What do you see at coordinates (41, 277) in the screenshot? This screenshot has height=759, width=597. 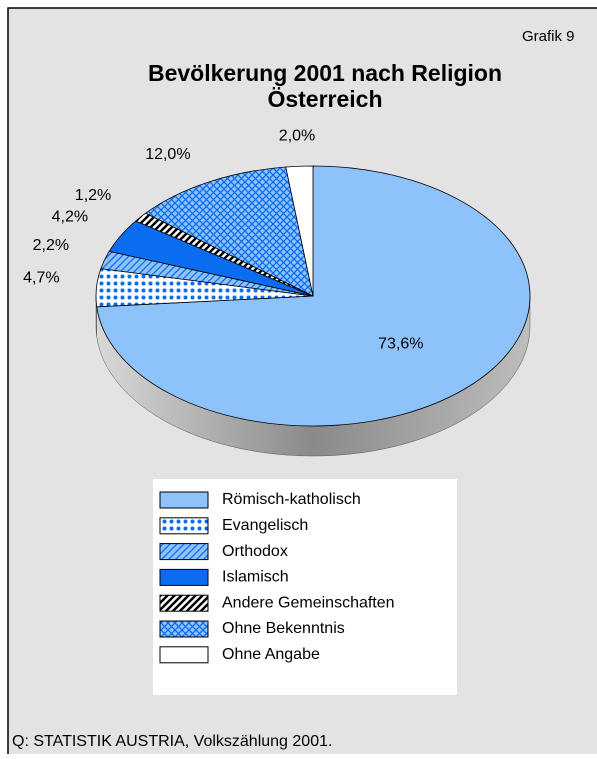 I see `data-label: 4,7%` at bounding box center [41, 277].